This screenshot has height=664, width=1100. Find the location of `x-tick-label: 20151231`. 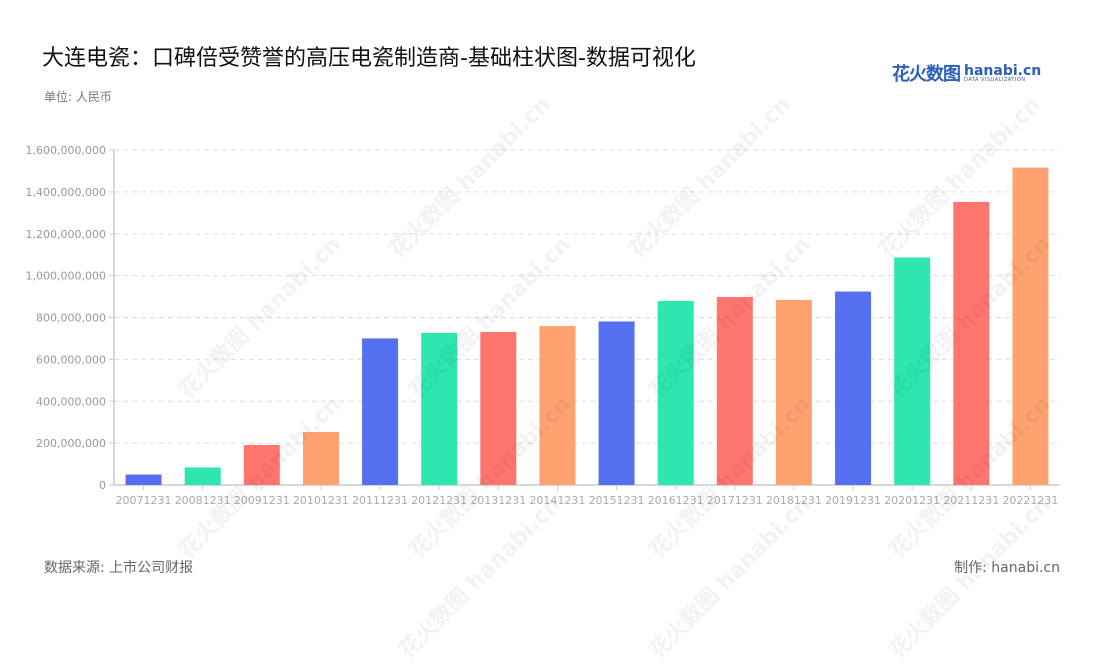

x-tick-label: 20151231 is located at coordinates (617, 500).